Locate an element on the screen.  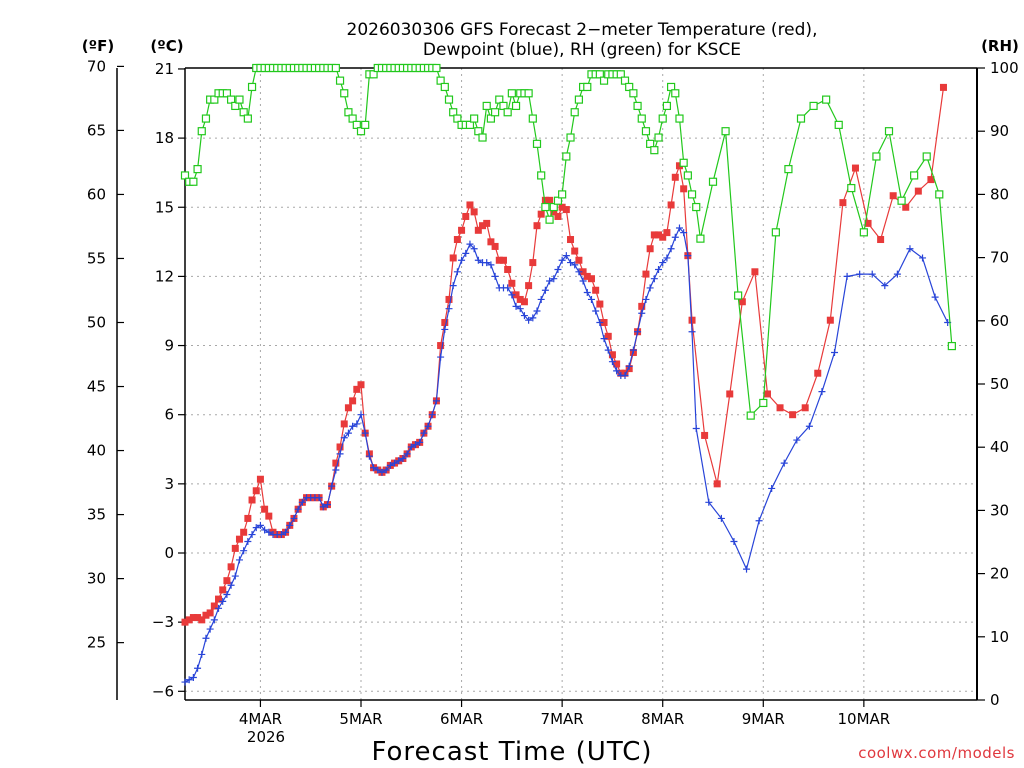
fahrenheit-tick-label: 50 is located at coordinates (96, 323).